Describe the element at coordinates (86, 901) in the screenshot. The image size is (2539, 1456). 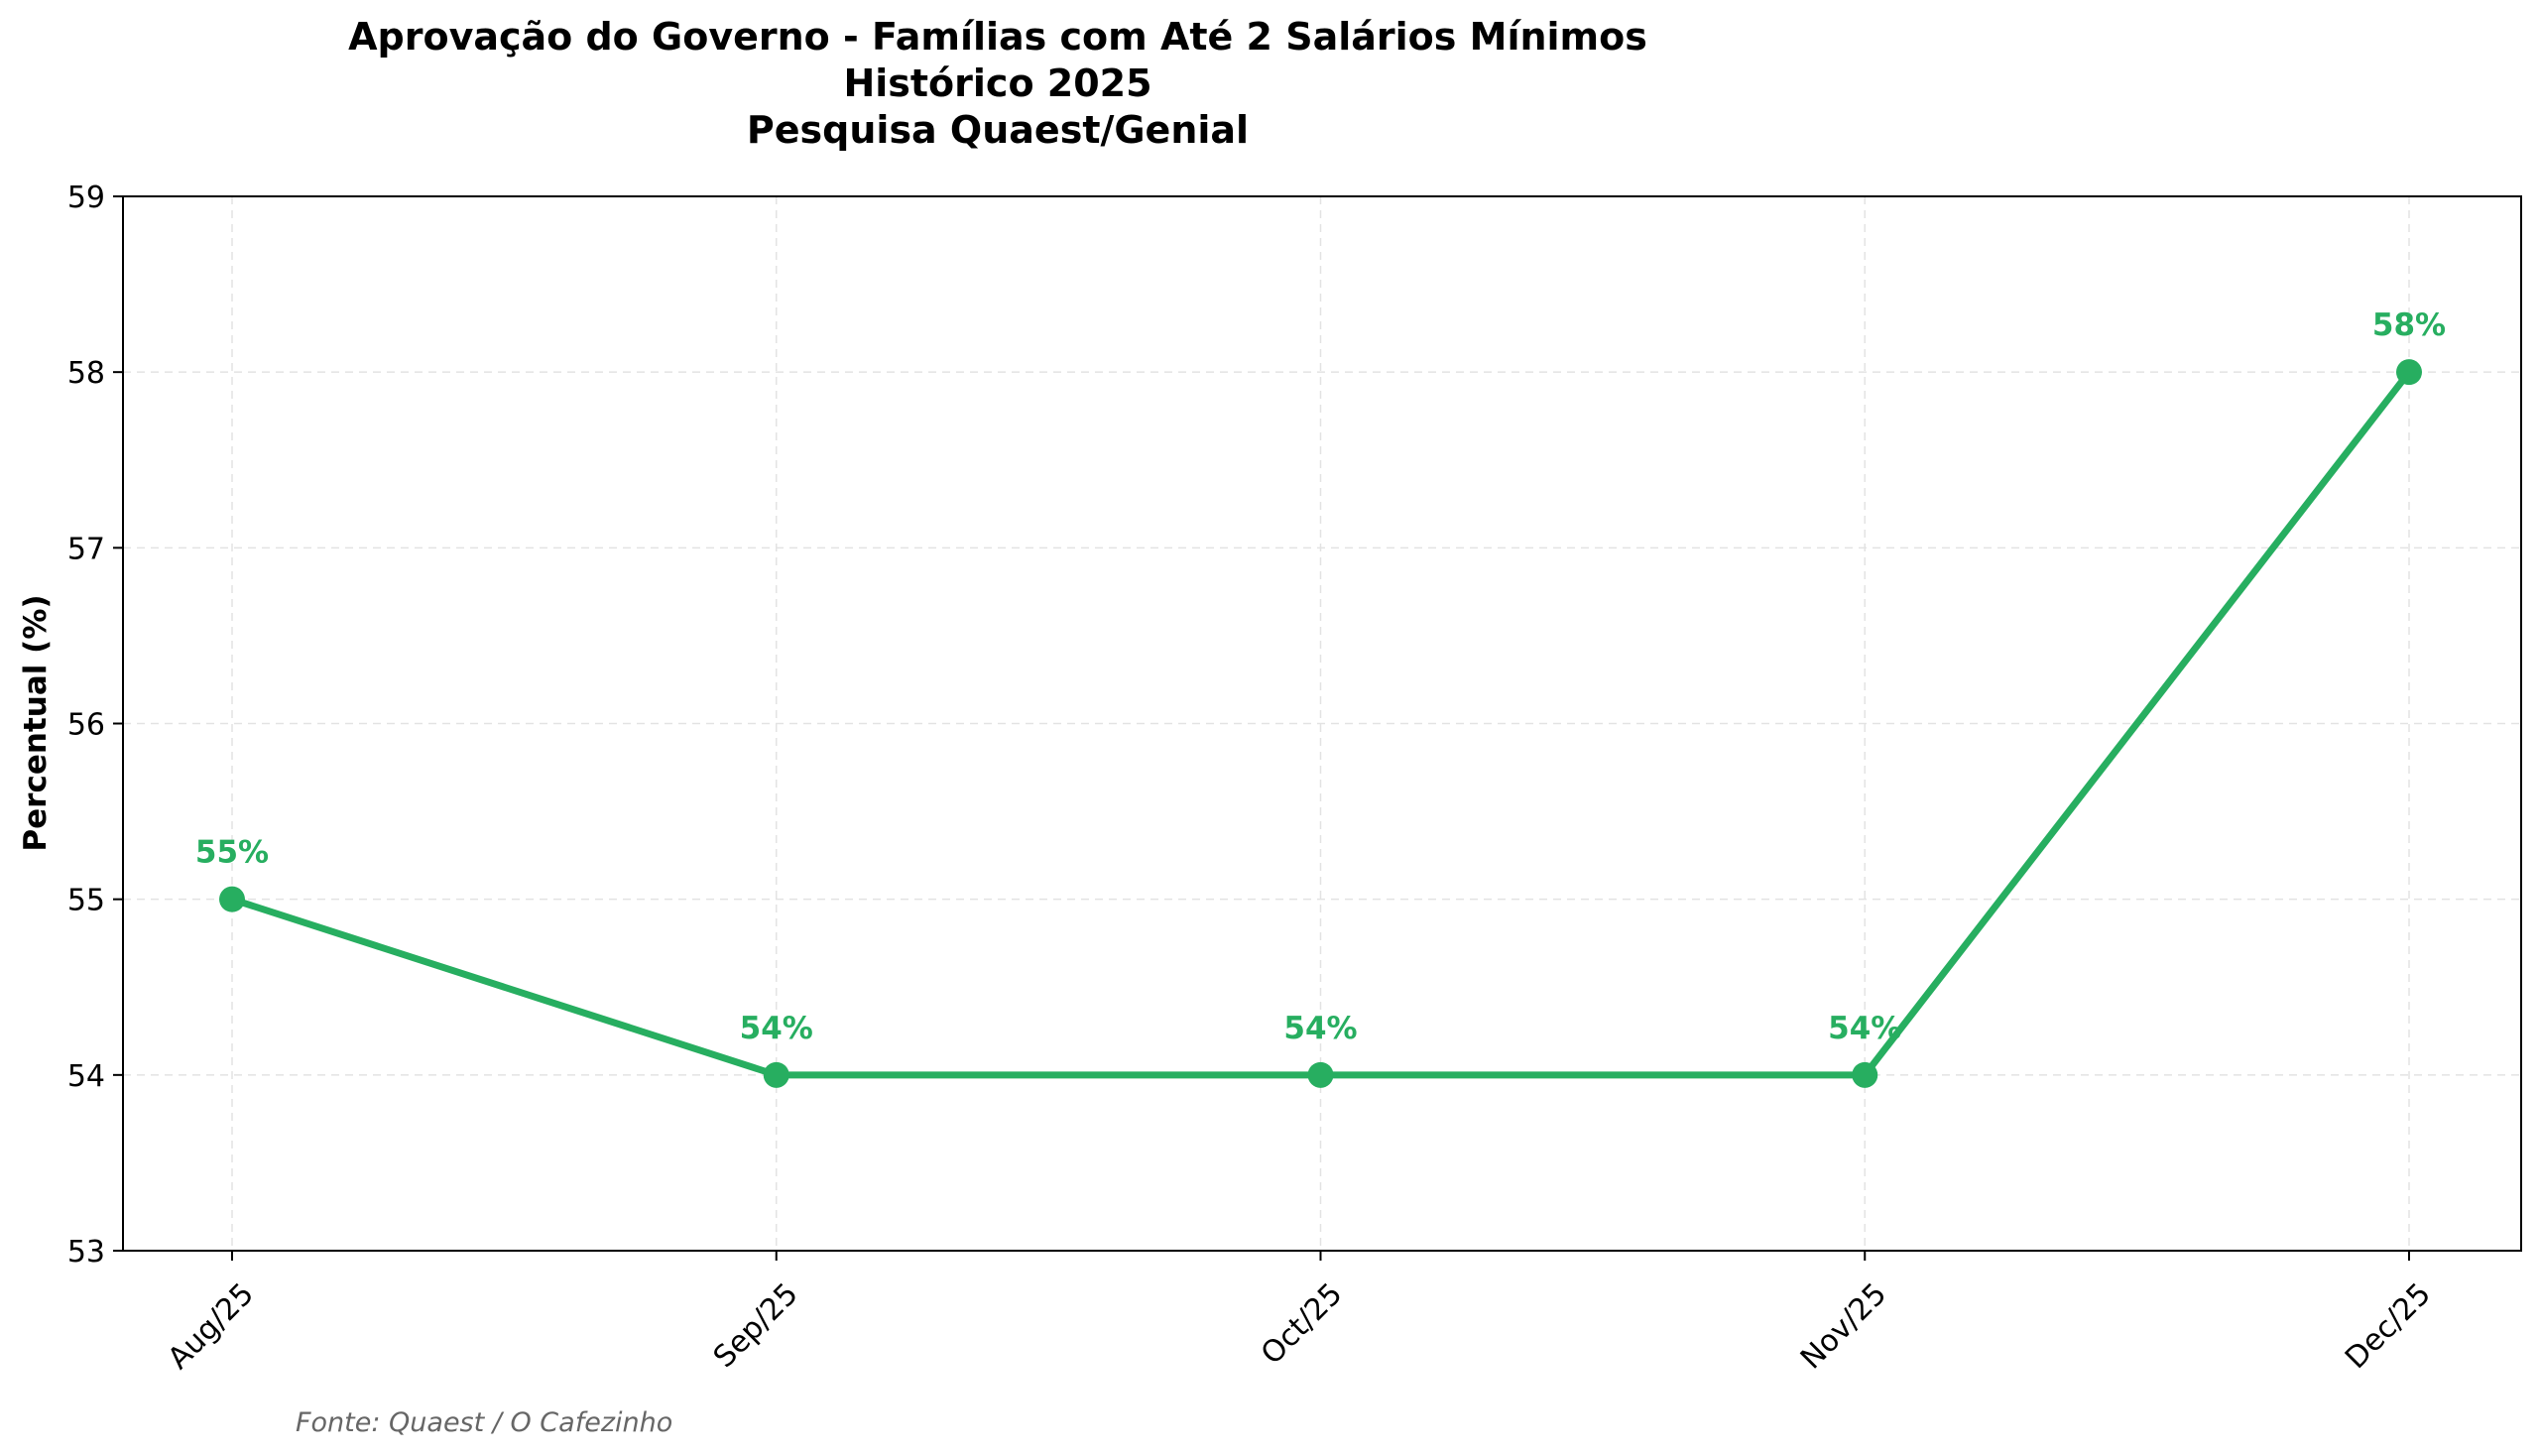
I see `y-tick-label: 55` at that location.